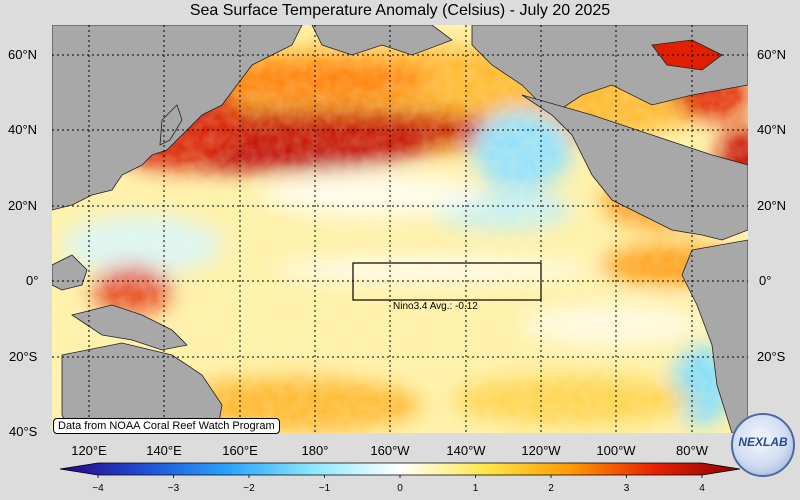  Describe the element at coordinates (692, 450) in the screenshot. I see `lon-label-80w: 80°W` at that location.